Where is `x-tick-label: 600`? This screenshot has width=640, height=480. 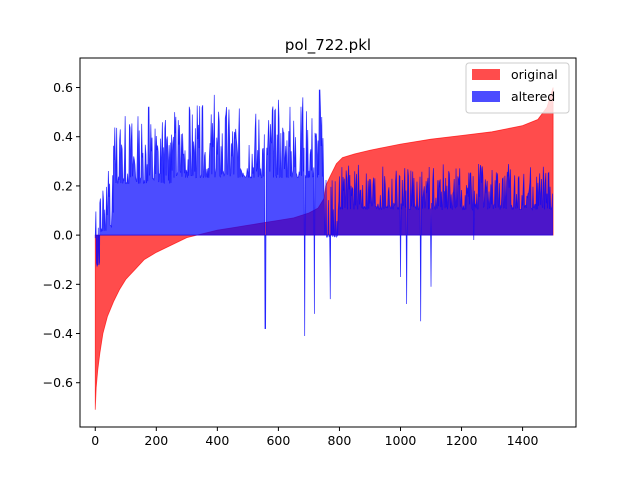
x-tick-label: 600 is located at coordinates (278, 440).